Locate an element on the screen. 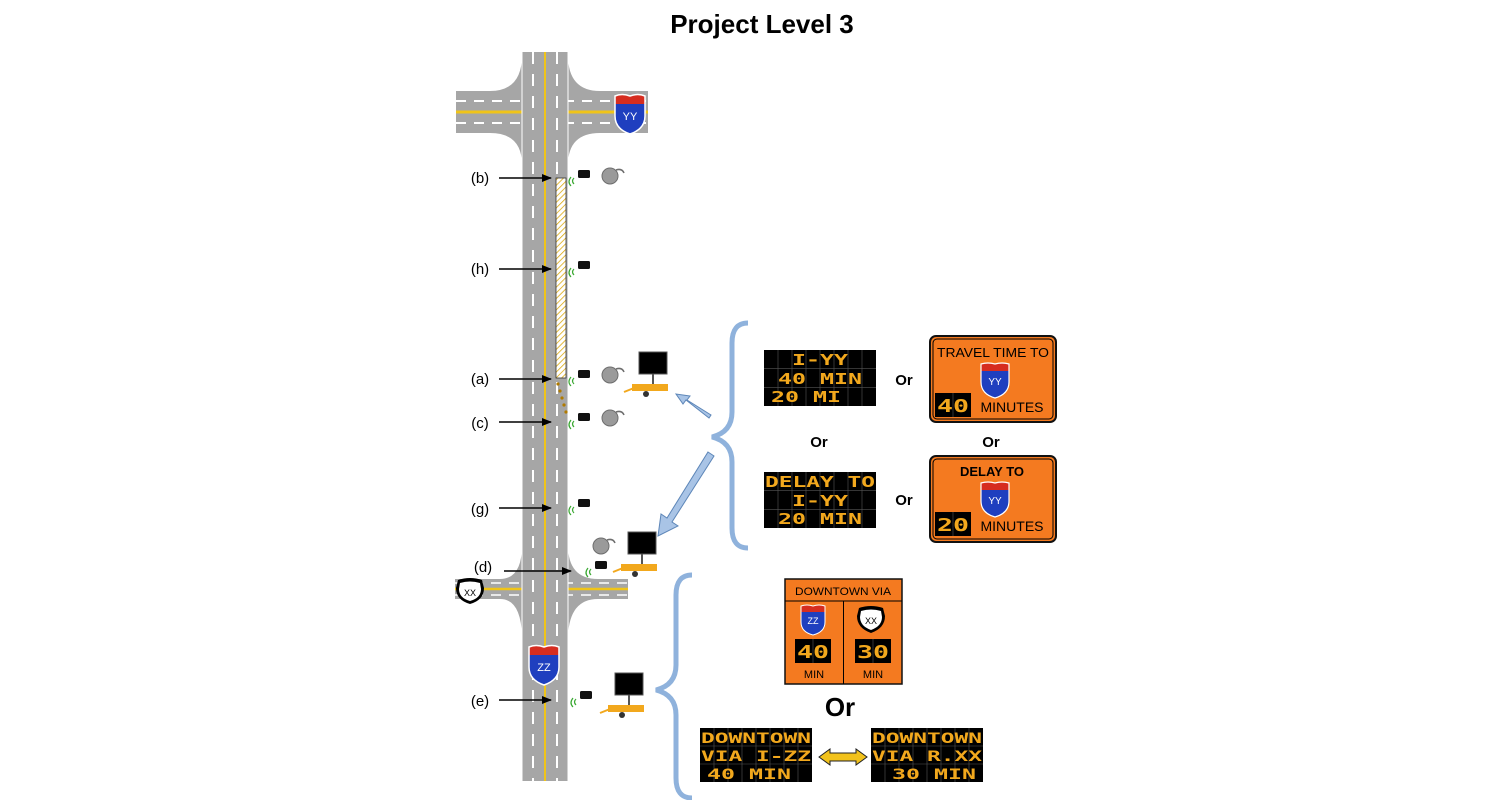 This screenshot has height=800, width=1500. svg-text: (g) is located at coordinates (480, 509).